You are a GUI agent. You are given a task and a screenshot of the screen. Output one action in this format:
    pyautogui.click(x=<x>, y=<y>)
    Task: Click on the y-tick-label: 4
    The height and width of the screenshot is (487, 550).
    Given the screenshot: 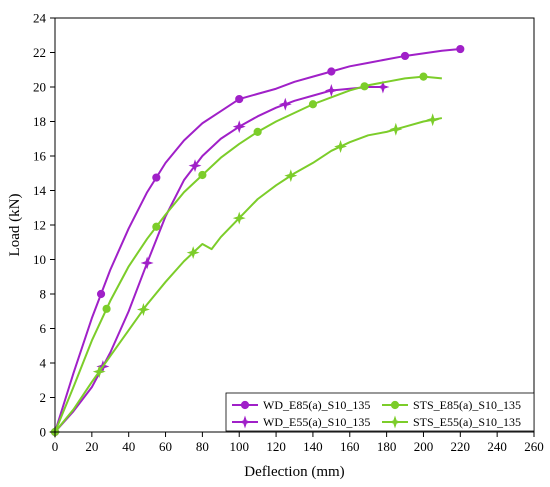 What is the action you would take?
    pyautogui.click(x=43, y=363)
    